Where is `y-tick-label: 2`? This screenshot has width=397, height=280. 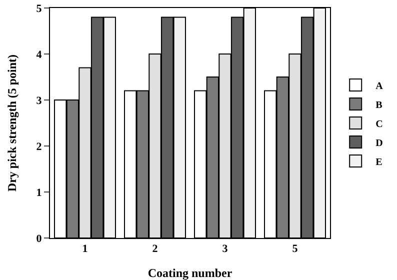
y-tick-label: 2 is located at coordinates (39, 146).